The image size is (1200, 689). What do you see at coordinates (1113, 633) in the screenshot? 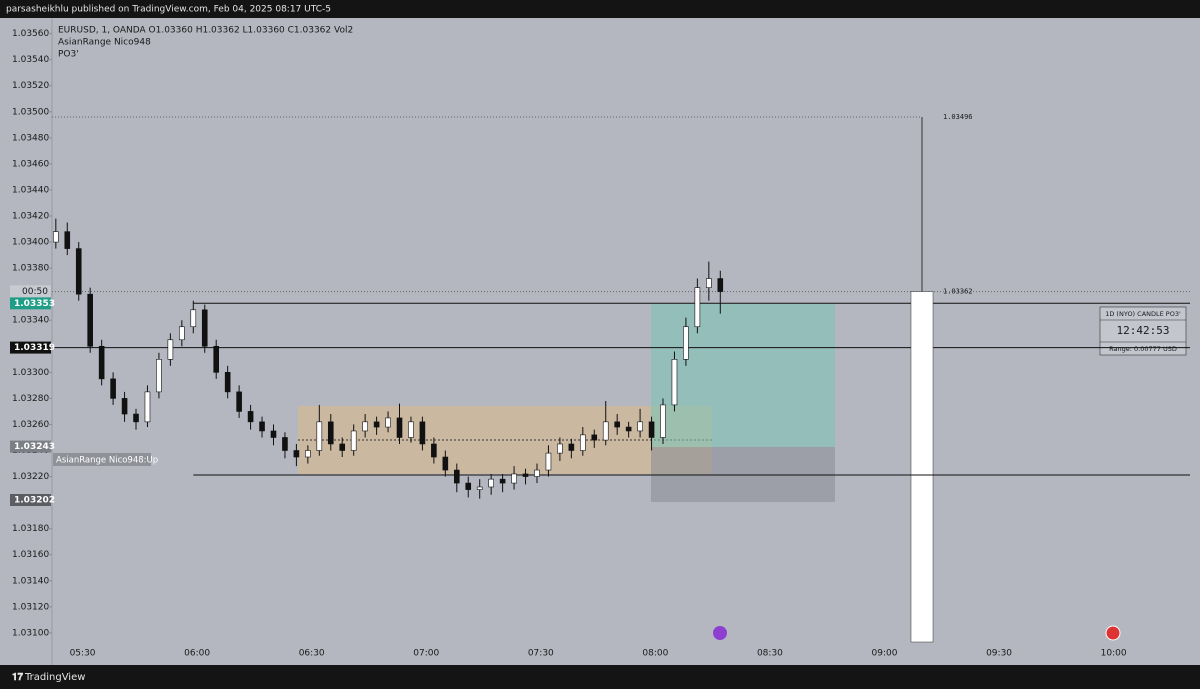
I see `flag-icon` at bounding box center [1113, 633].